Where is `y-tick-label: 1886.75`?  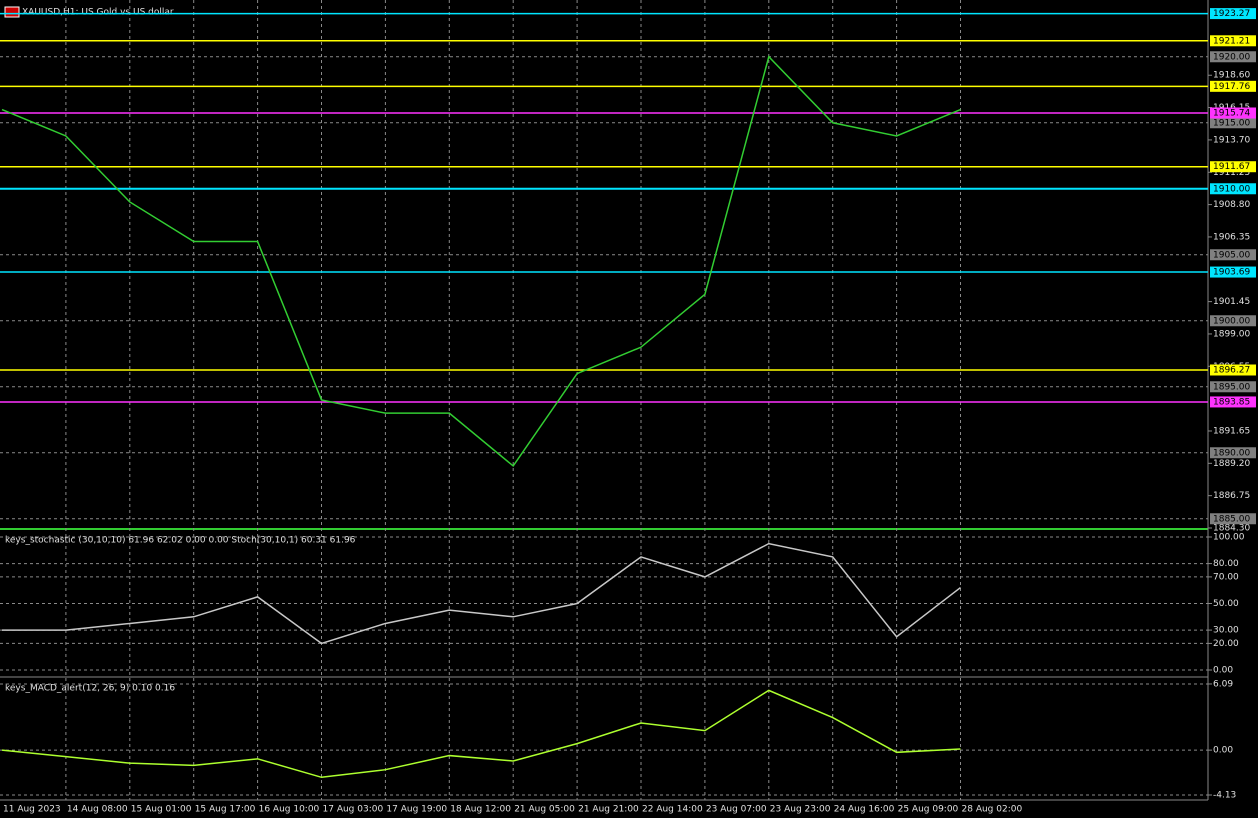 y-tick-label: 1886.75 is located at coordinates (1231, 496).